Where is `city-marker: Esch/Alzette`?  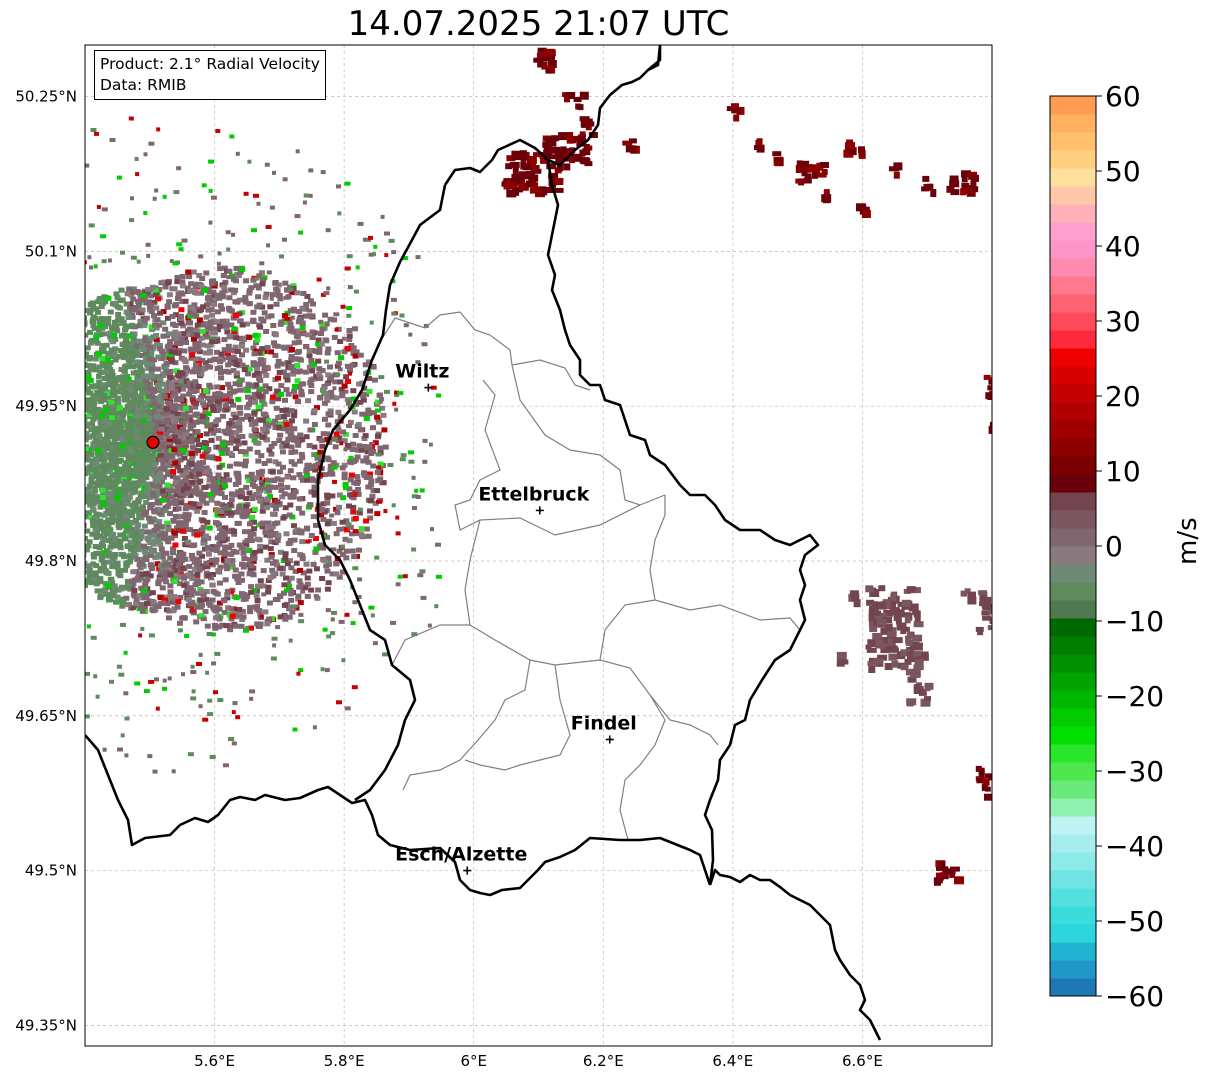
city-marker: Esch/Alzette is located at coordinates (461, 859).